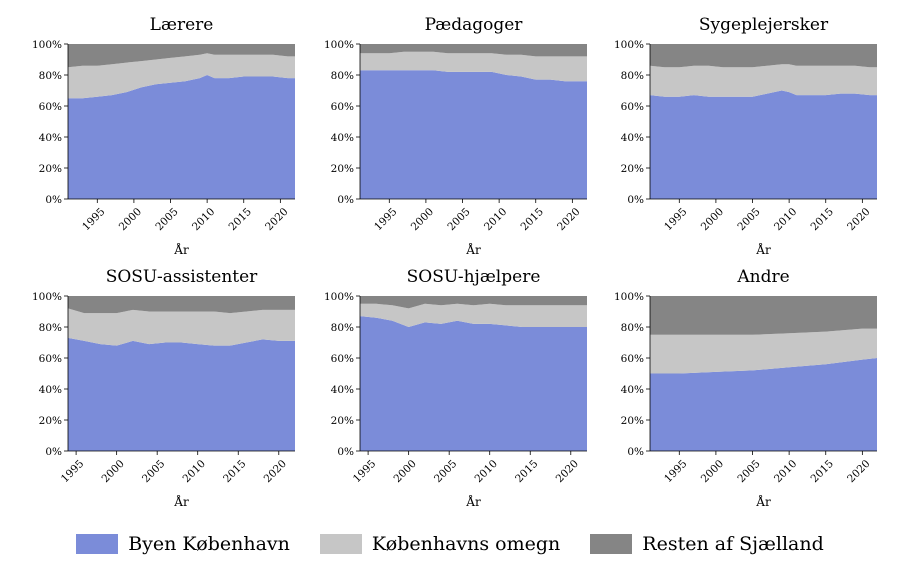 Image resolution: width=900 pixels, height=582 pixels. Describe the element at coordinates (611, 544) in the screenshot. I see `legend-swatch-resten` at that location.